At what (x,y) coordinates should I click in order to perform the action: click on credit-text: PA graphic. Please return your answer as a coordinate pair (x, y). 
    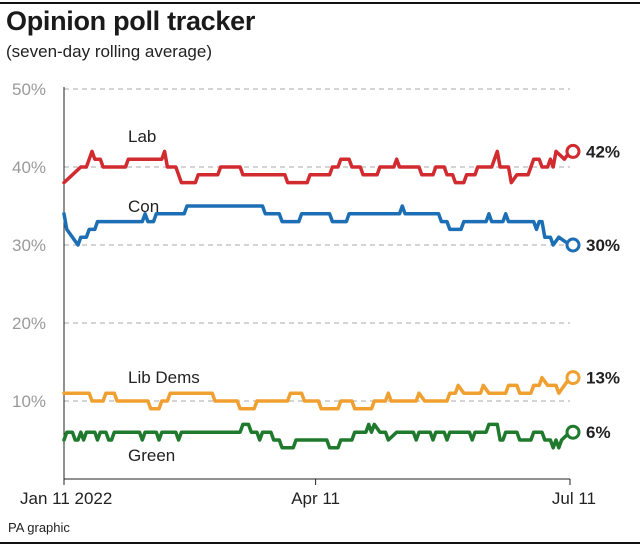
    Looking at the image, I should click on (39, 527).